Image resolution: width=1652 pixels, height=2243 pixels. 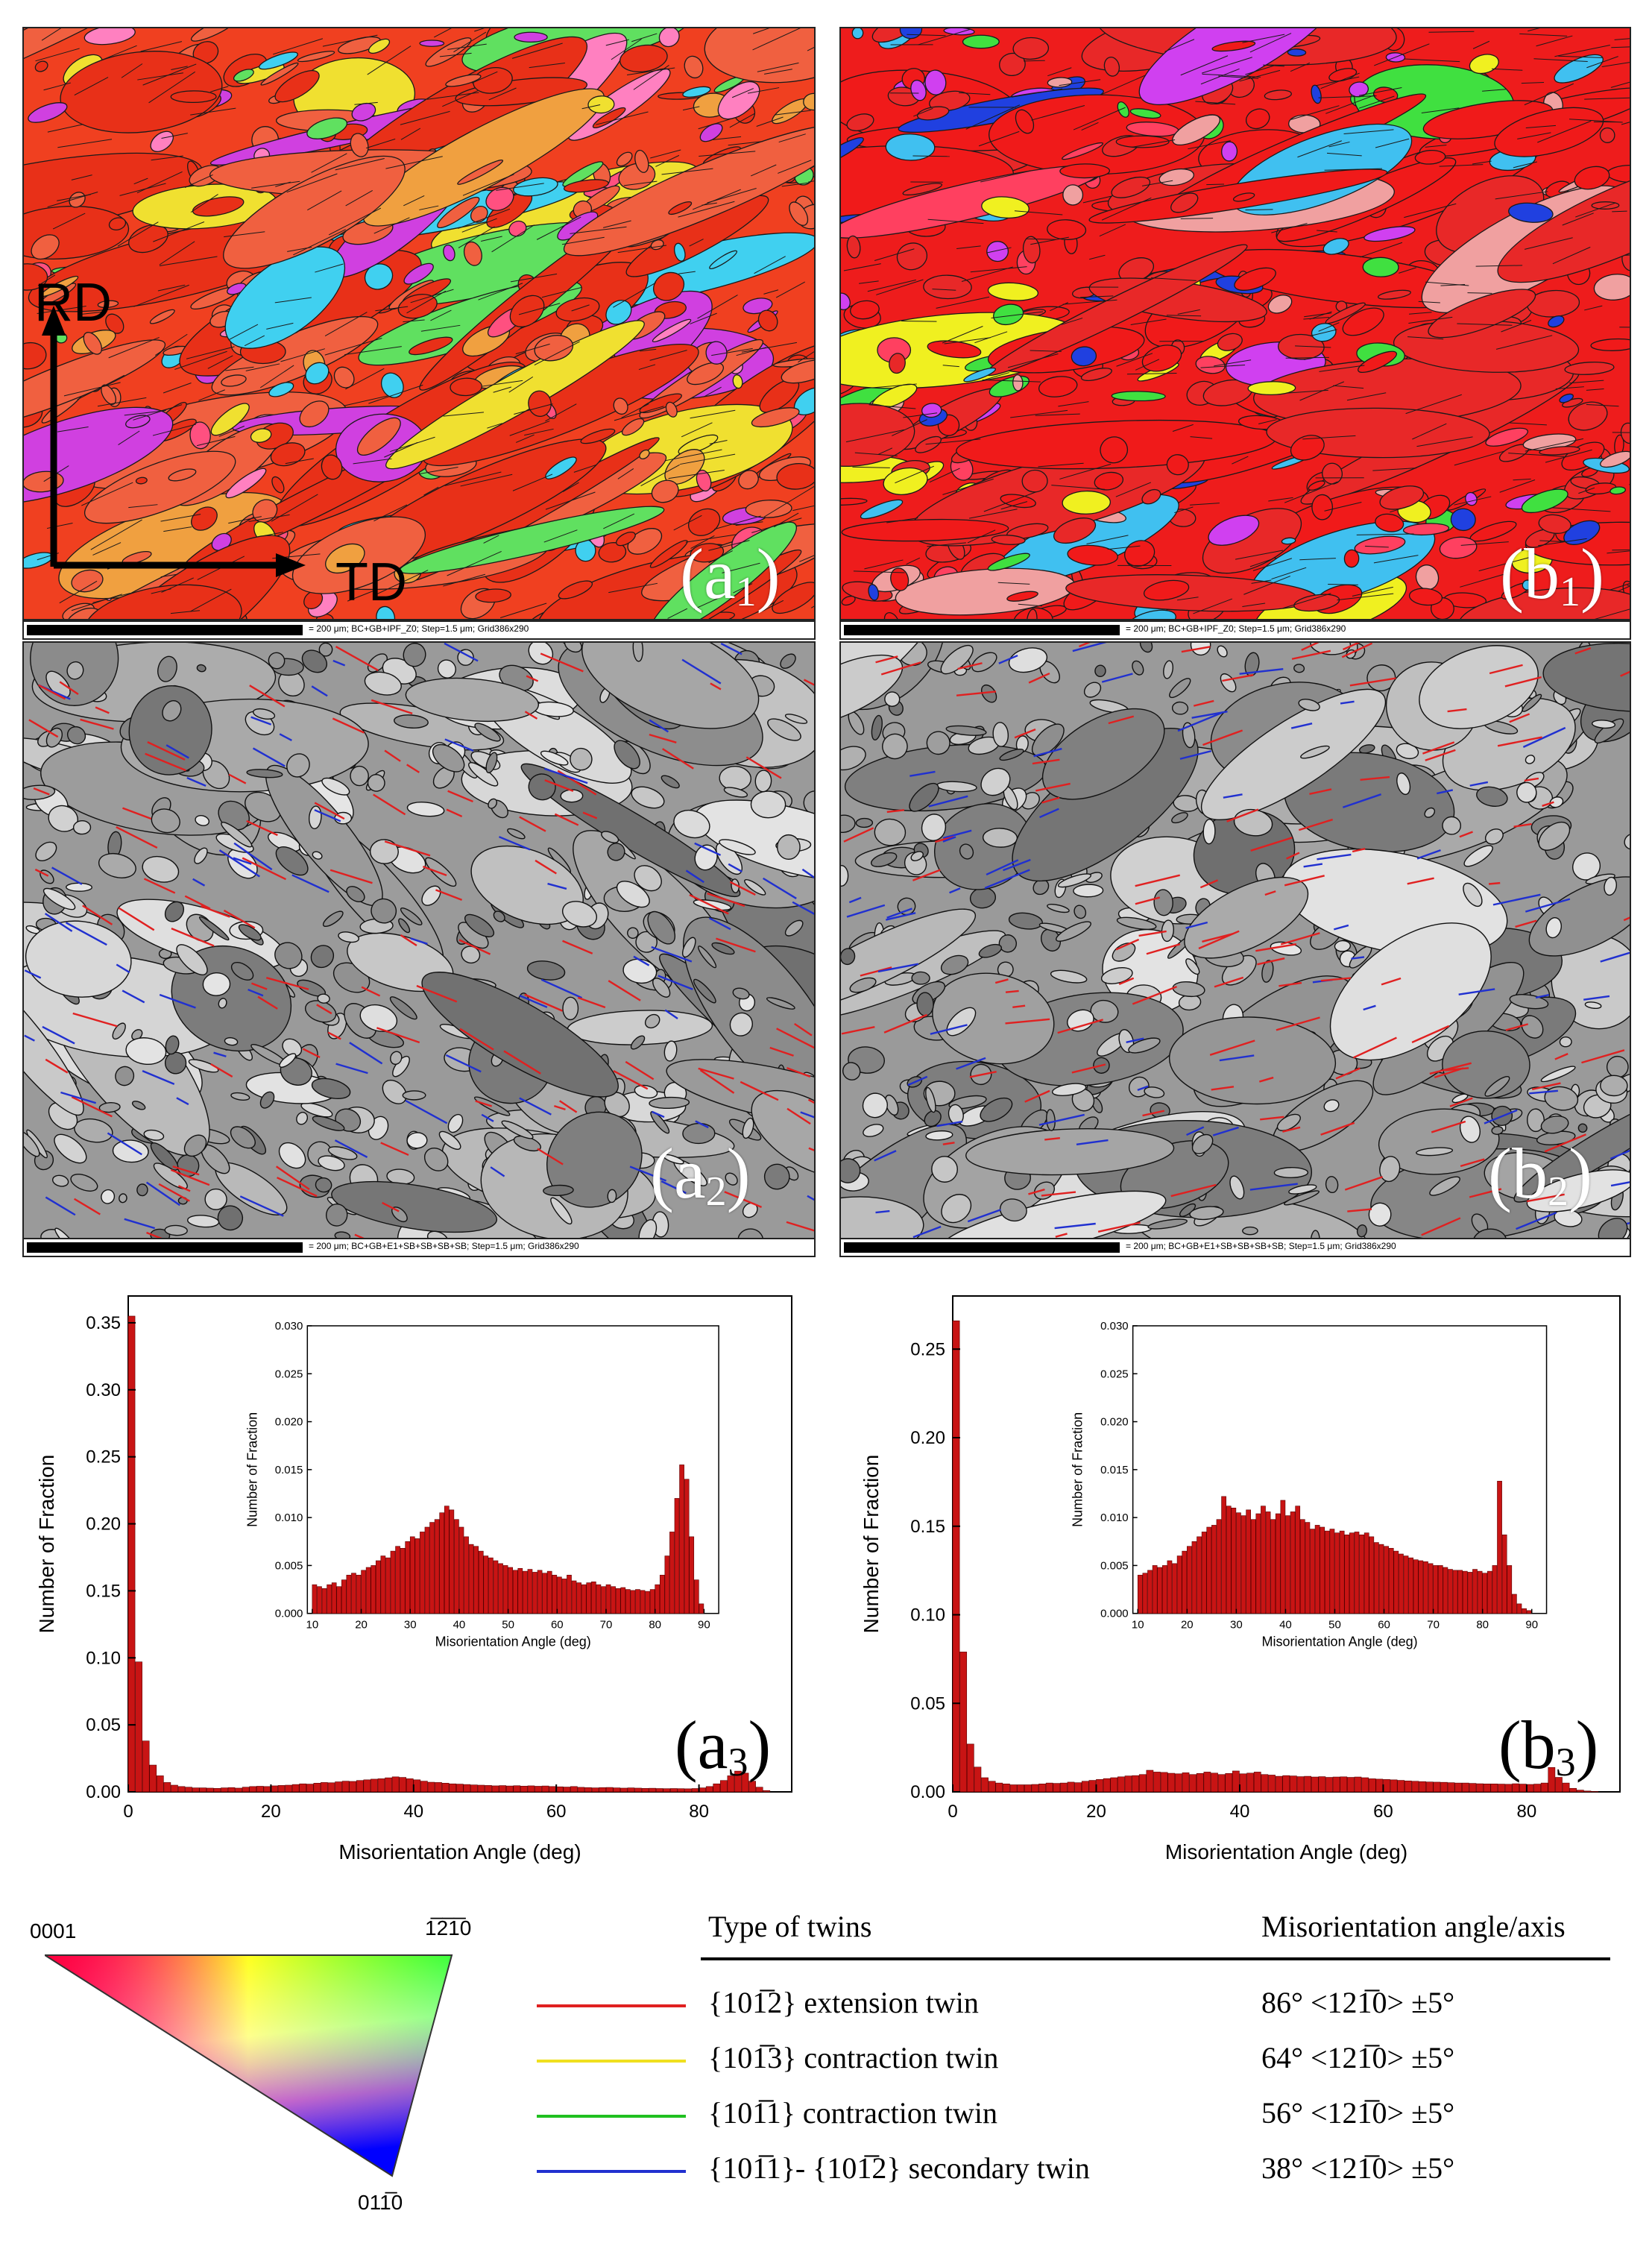 What do you see at coordinates (724, 1745) in the screenshot?
I see `panel-label-a3: (a3)` at bounding box center [724, 1745].